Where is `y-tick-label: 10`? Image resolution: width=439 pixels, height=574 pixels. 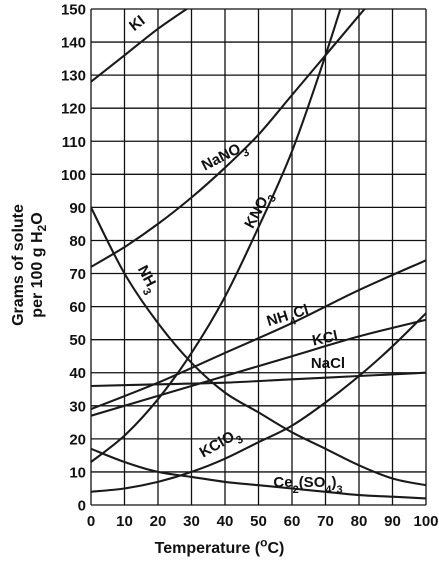 y-tick-label: 10 is located at coordinates (77, 472).